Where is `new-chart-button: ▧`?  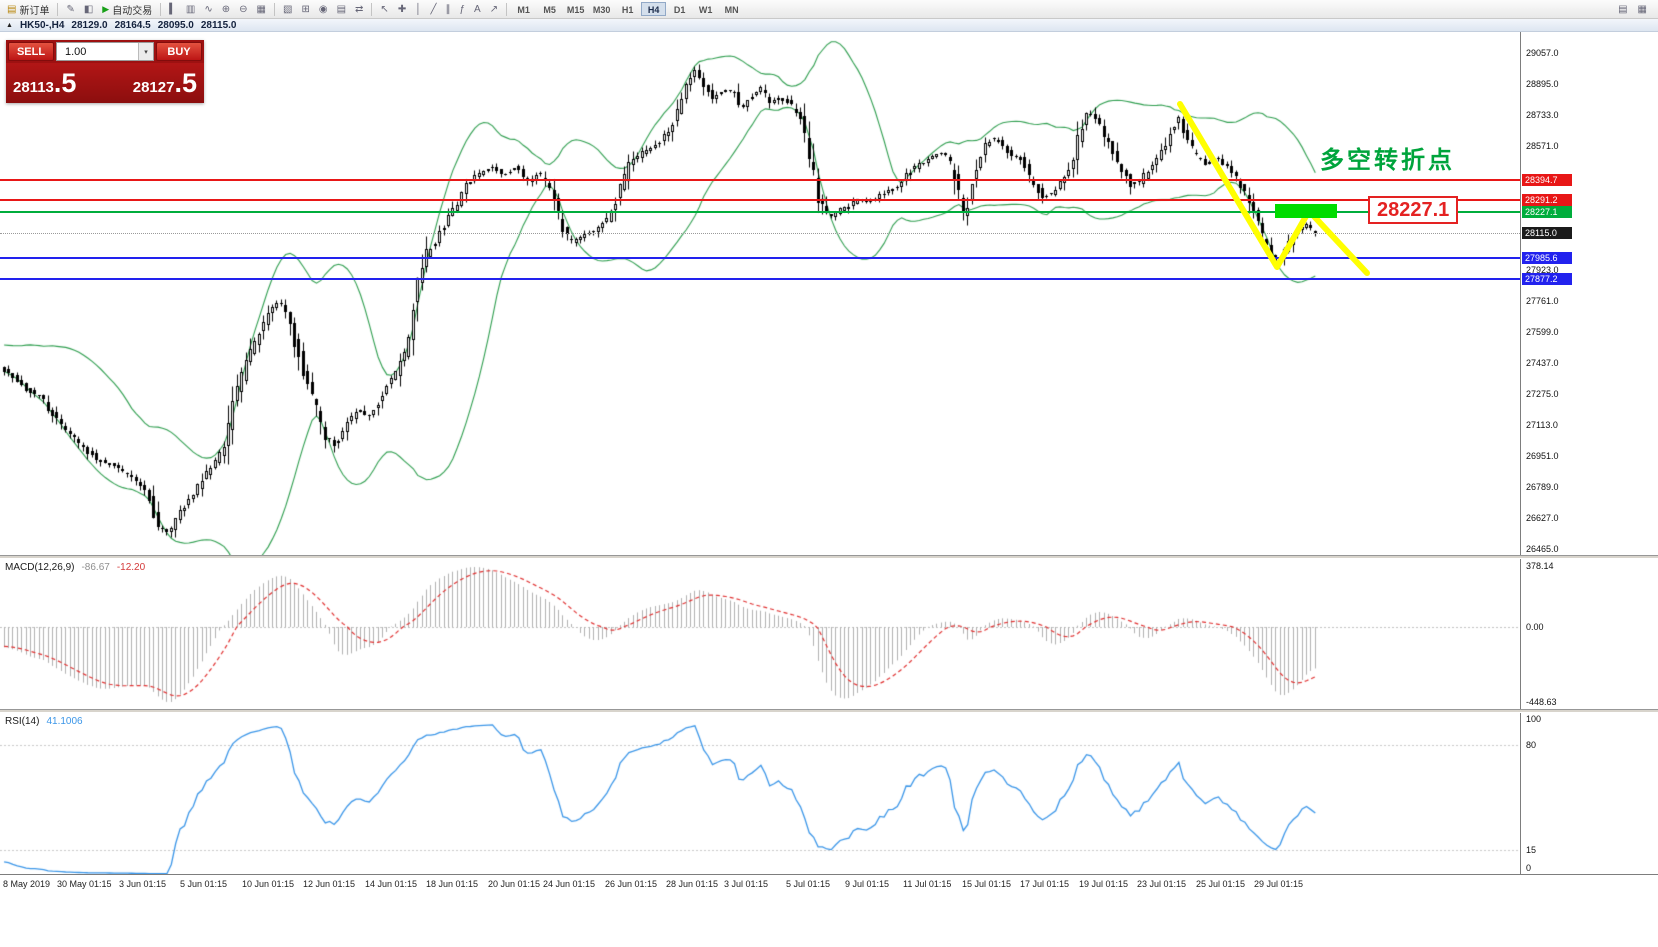
new-chart-button: ▧ is located at coordinates (287, 9).